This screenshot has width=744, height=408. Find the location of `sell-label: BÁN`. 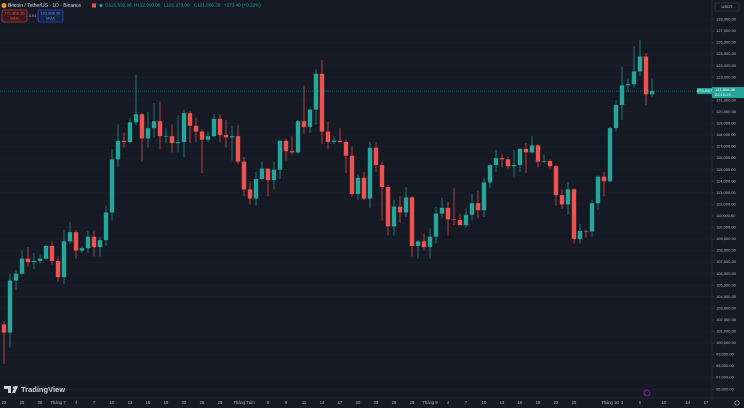

sell-label: BÁN is located at coordinates (14, 18).